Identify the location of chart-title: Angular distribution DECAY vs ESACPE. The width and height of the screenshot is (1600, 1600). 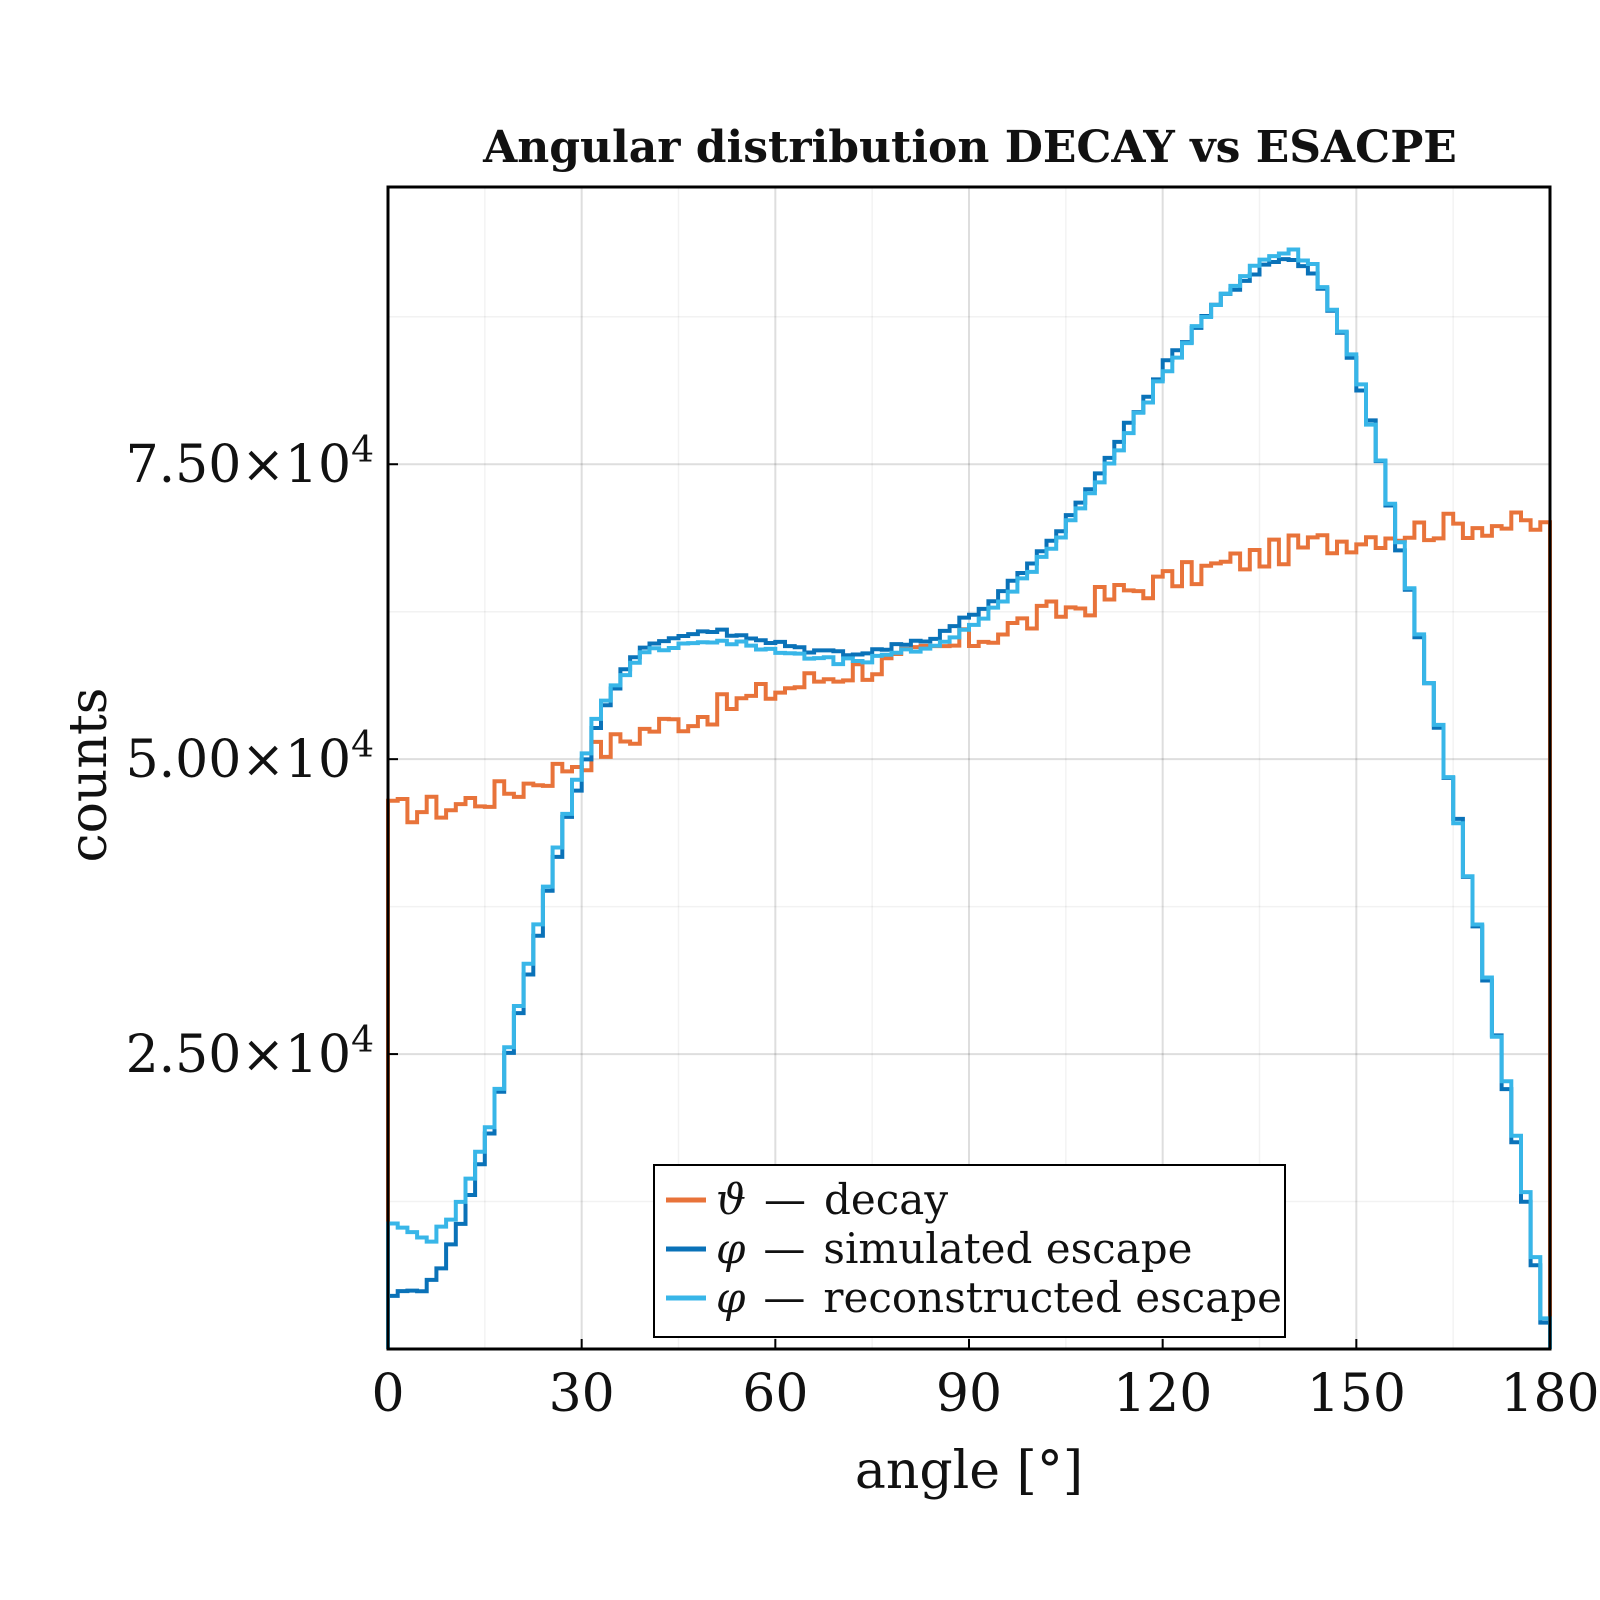
(969, 147).